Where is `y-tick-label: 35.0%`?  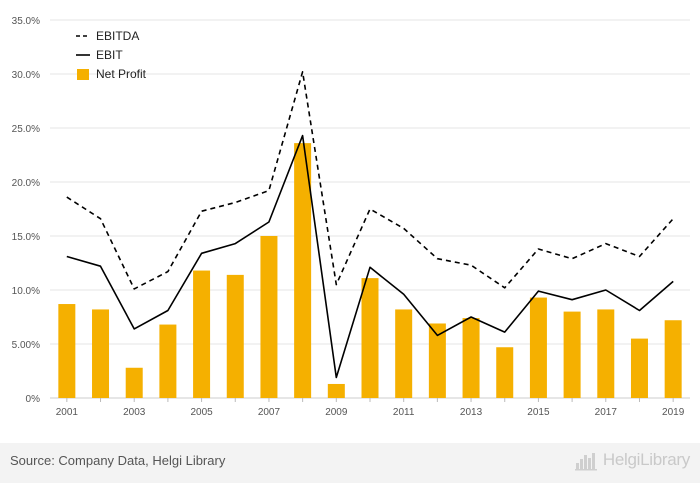 y-tick-label: 35.0% is located at coordinates (26, 21).